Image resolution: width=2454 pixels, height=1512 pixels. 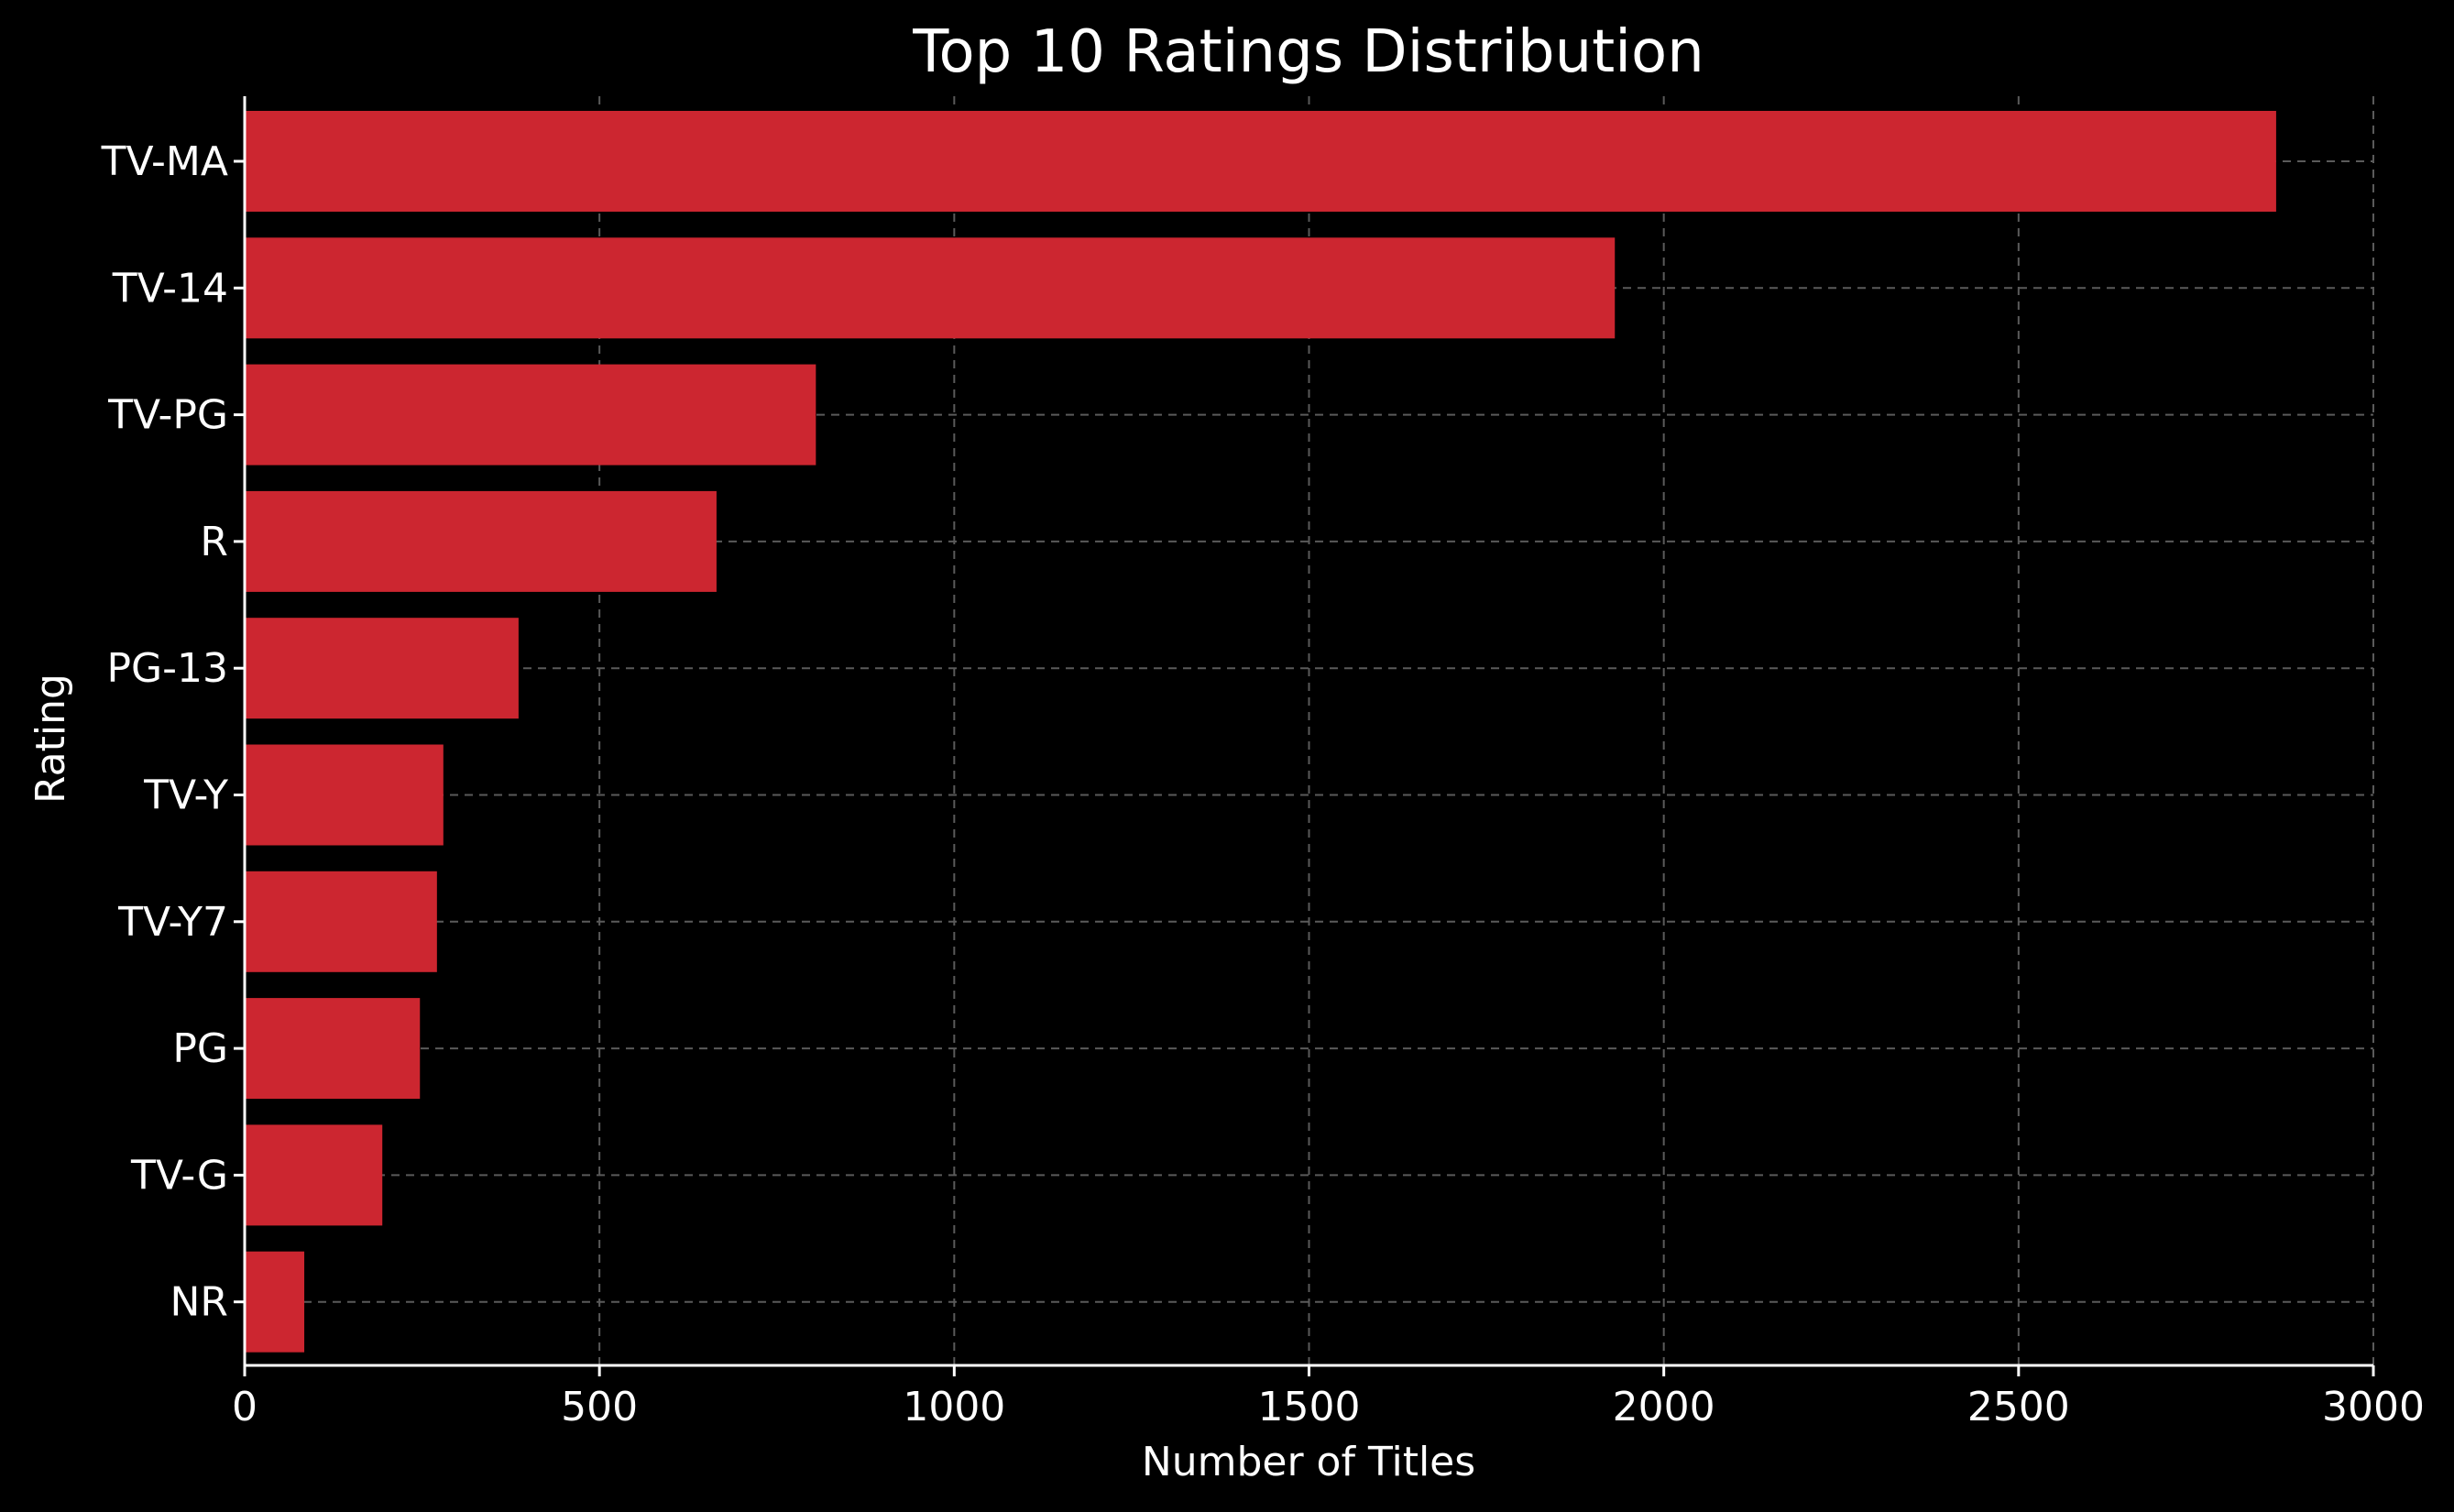 I want to click on bar-tv-g, so click(x=314, y=1175).